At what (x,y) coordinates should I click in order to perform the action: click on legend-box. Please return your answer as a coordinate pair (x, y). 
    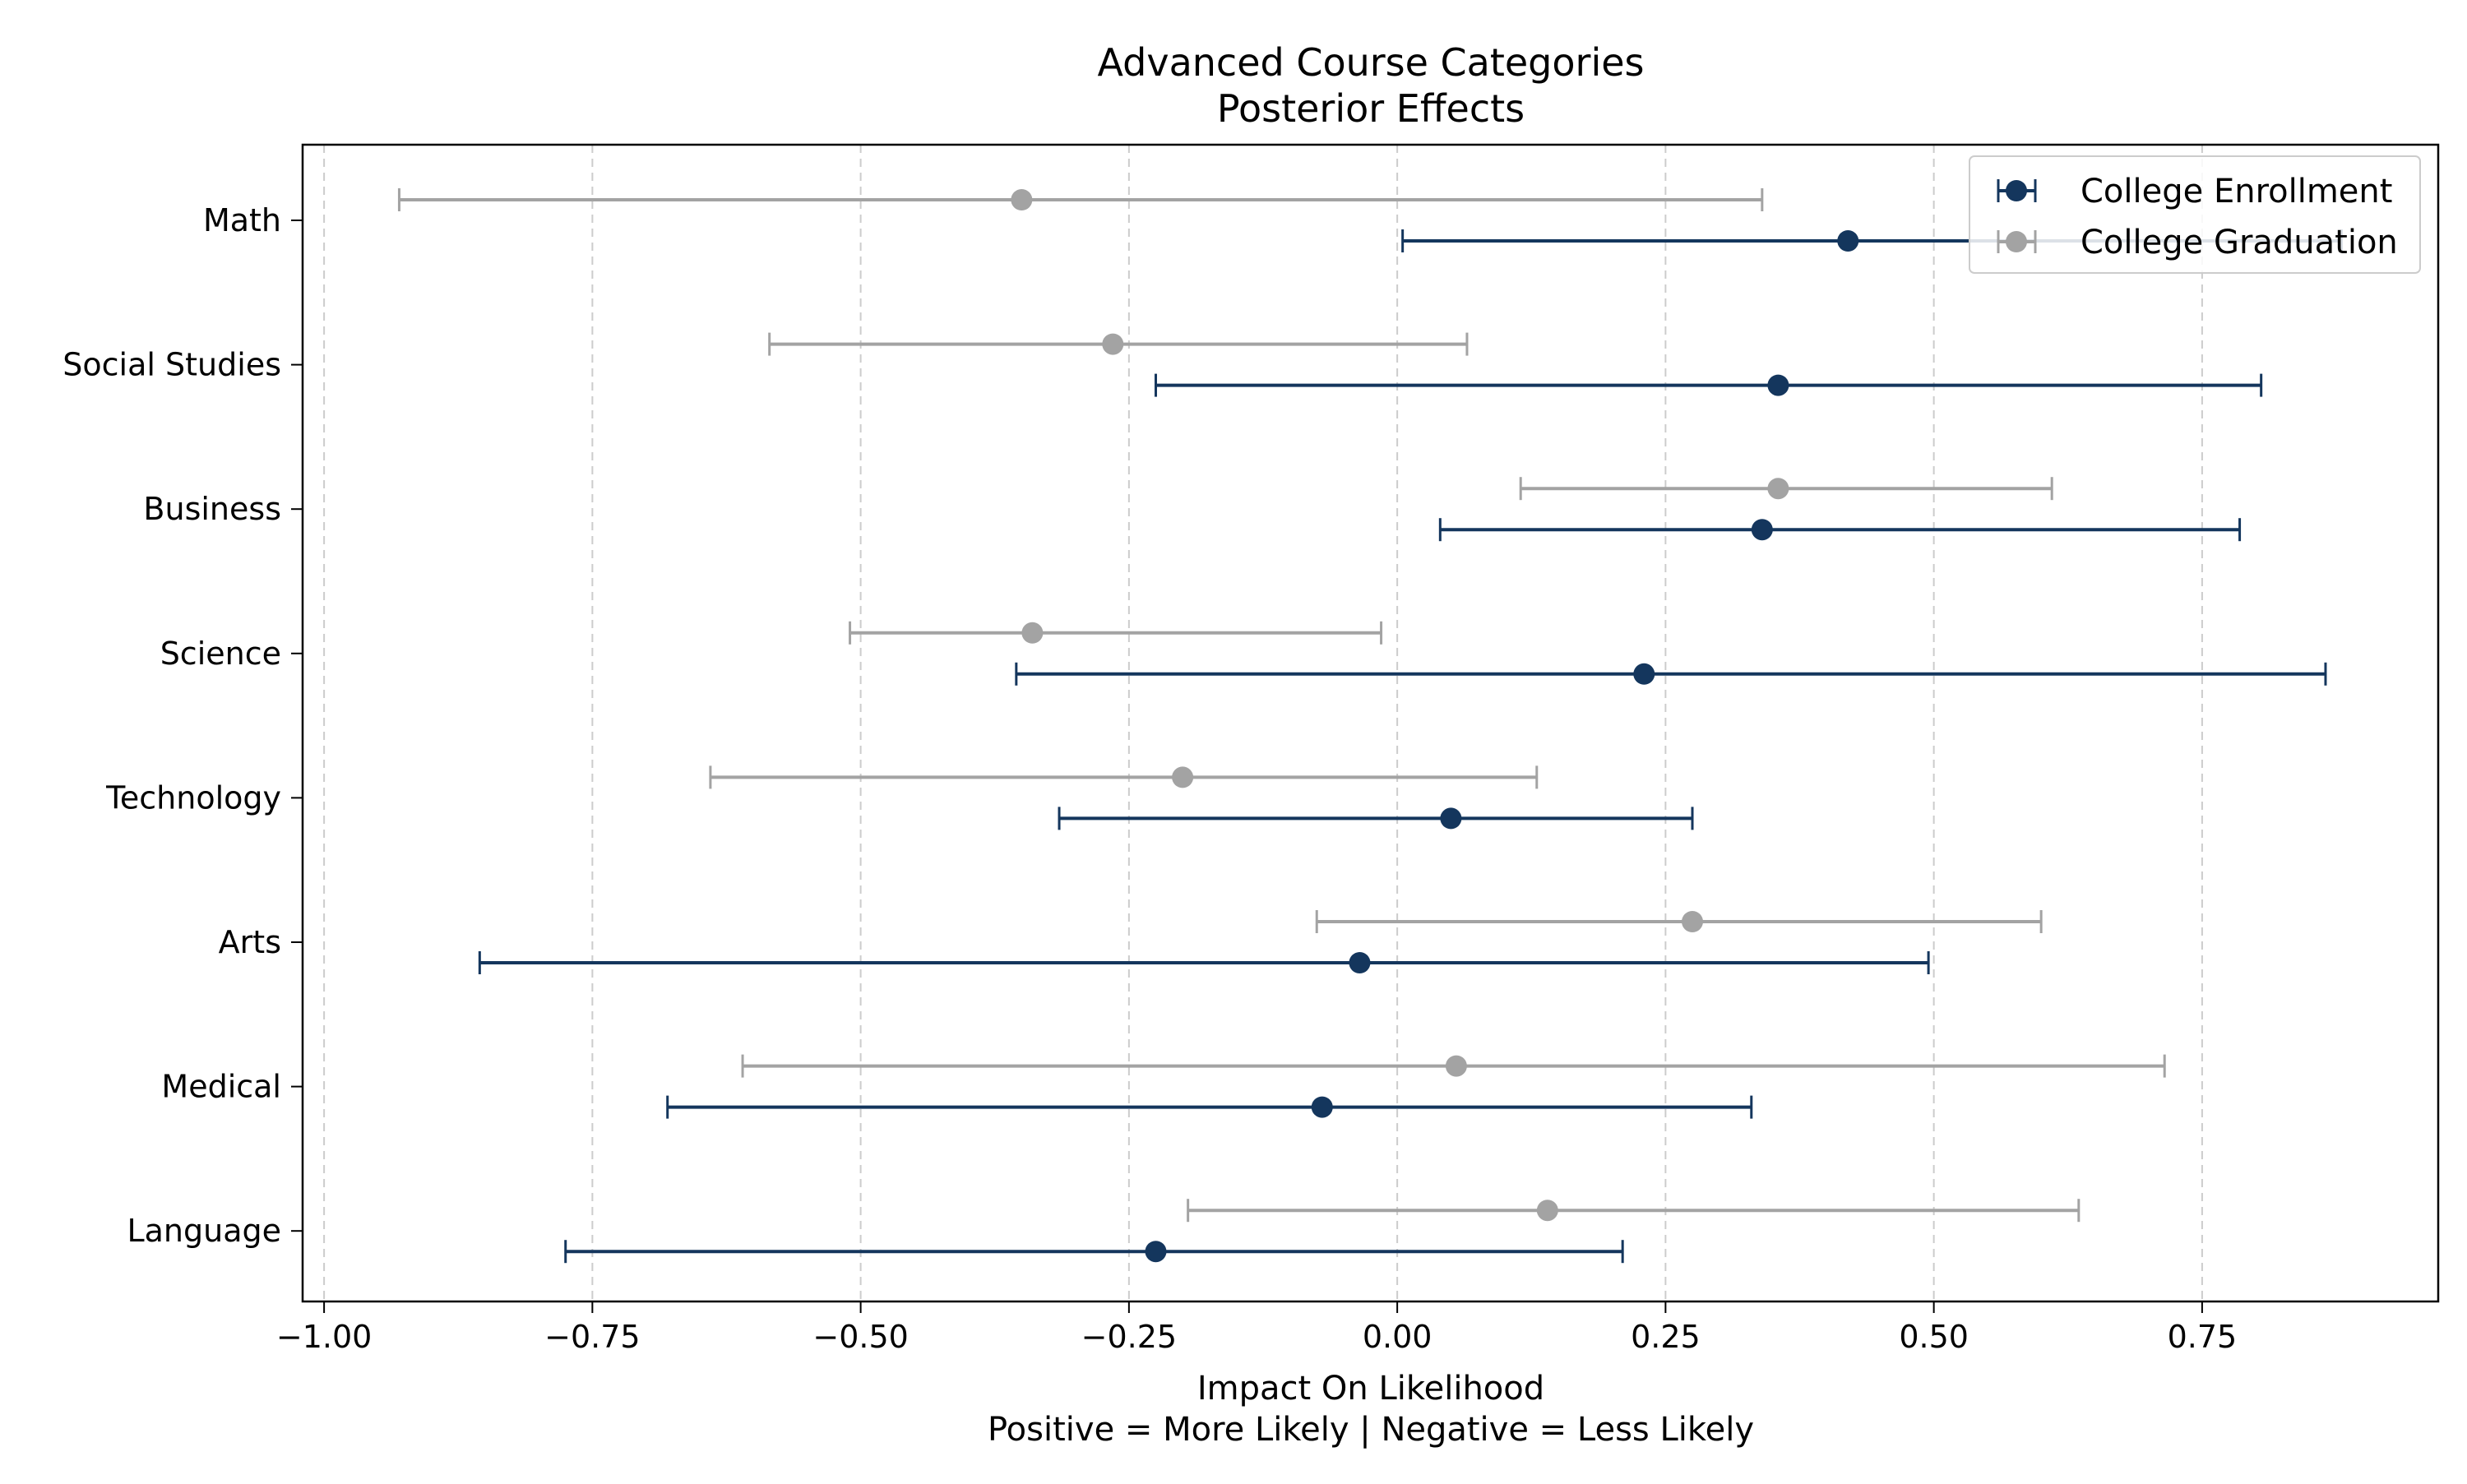
    Looking at the image, I should click on (2195, 214).